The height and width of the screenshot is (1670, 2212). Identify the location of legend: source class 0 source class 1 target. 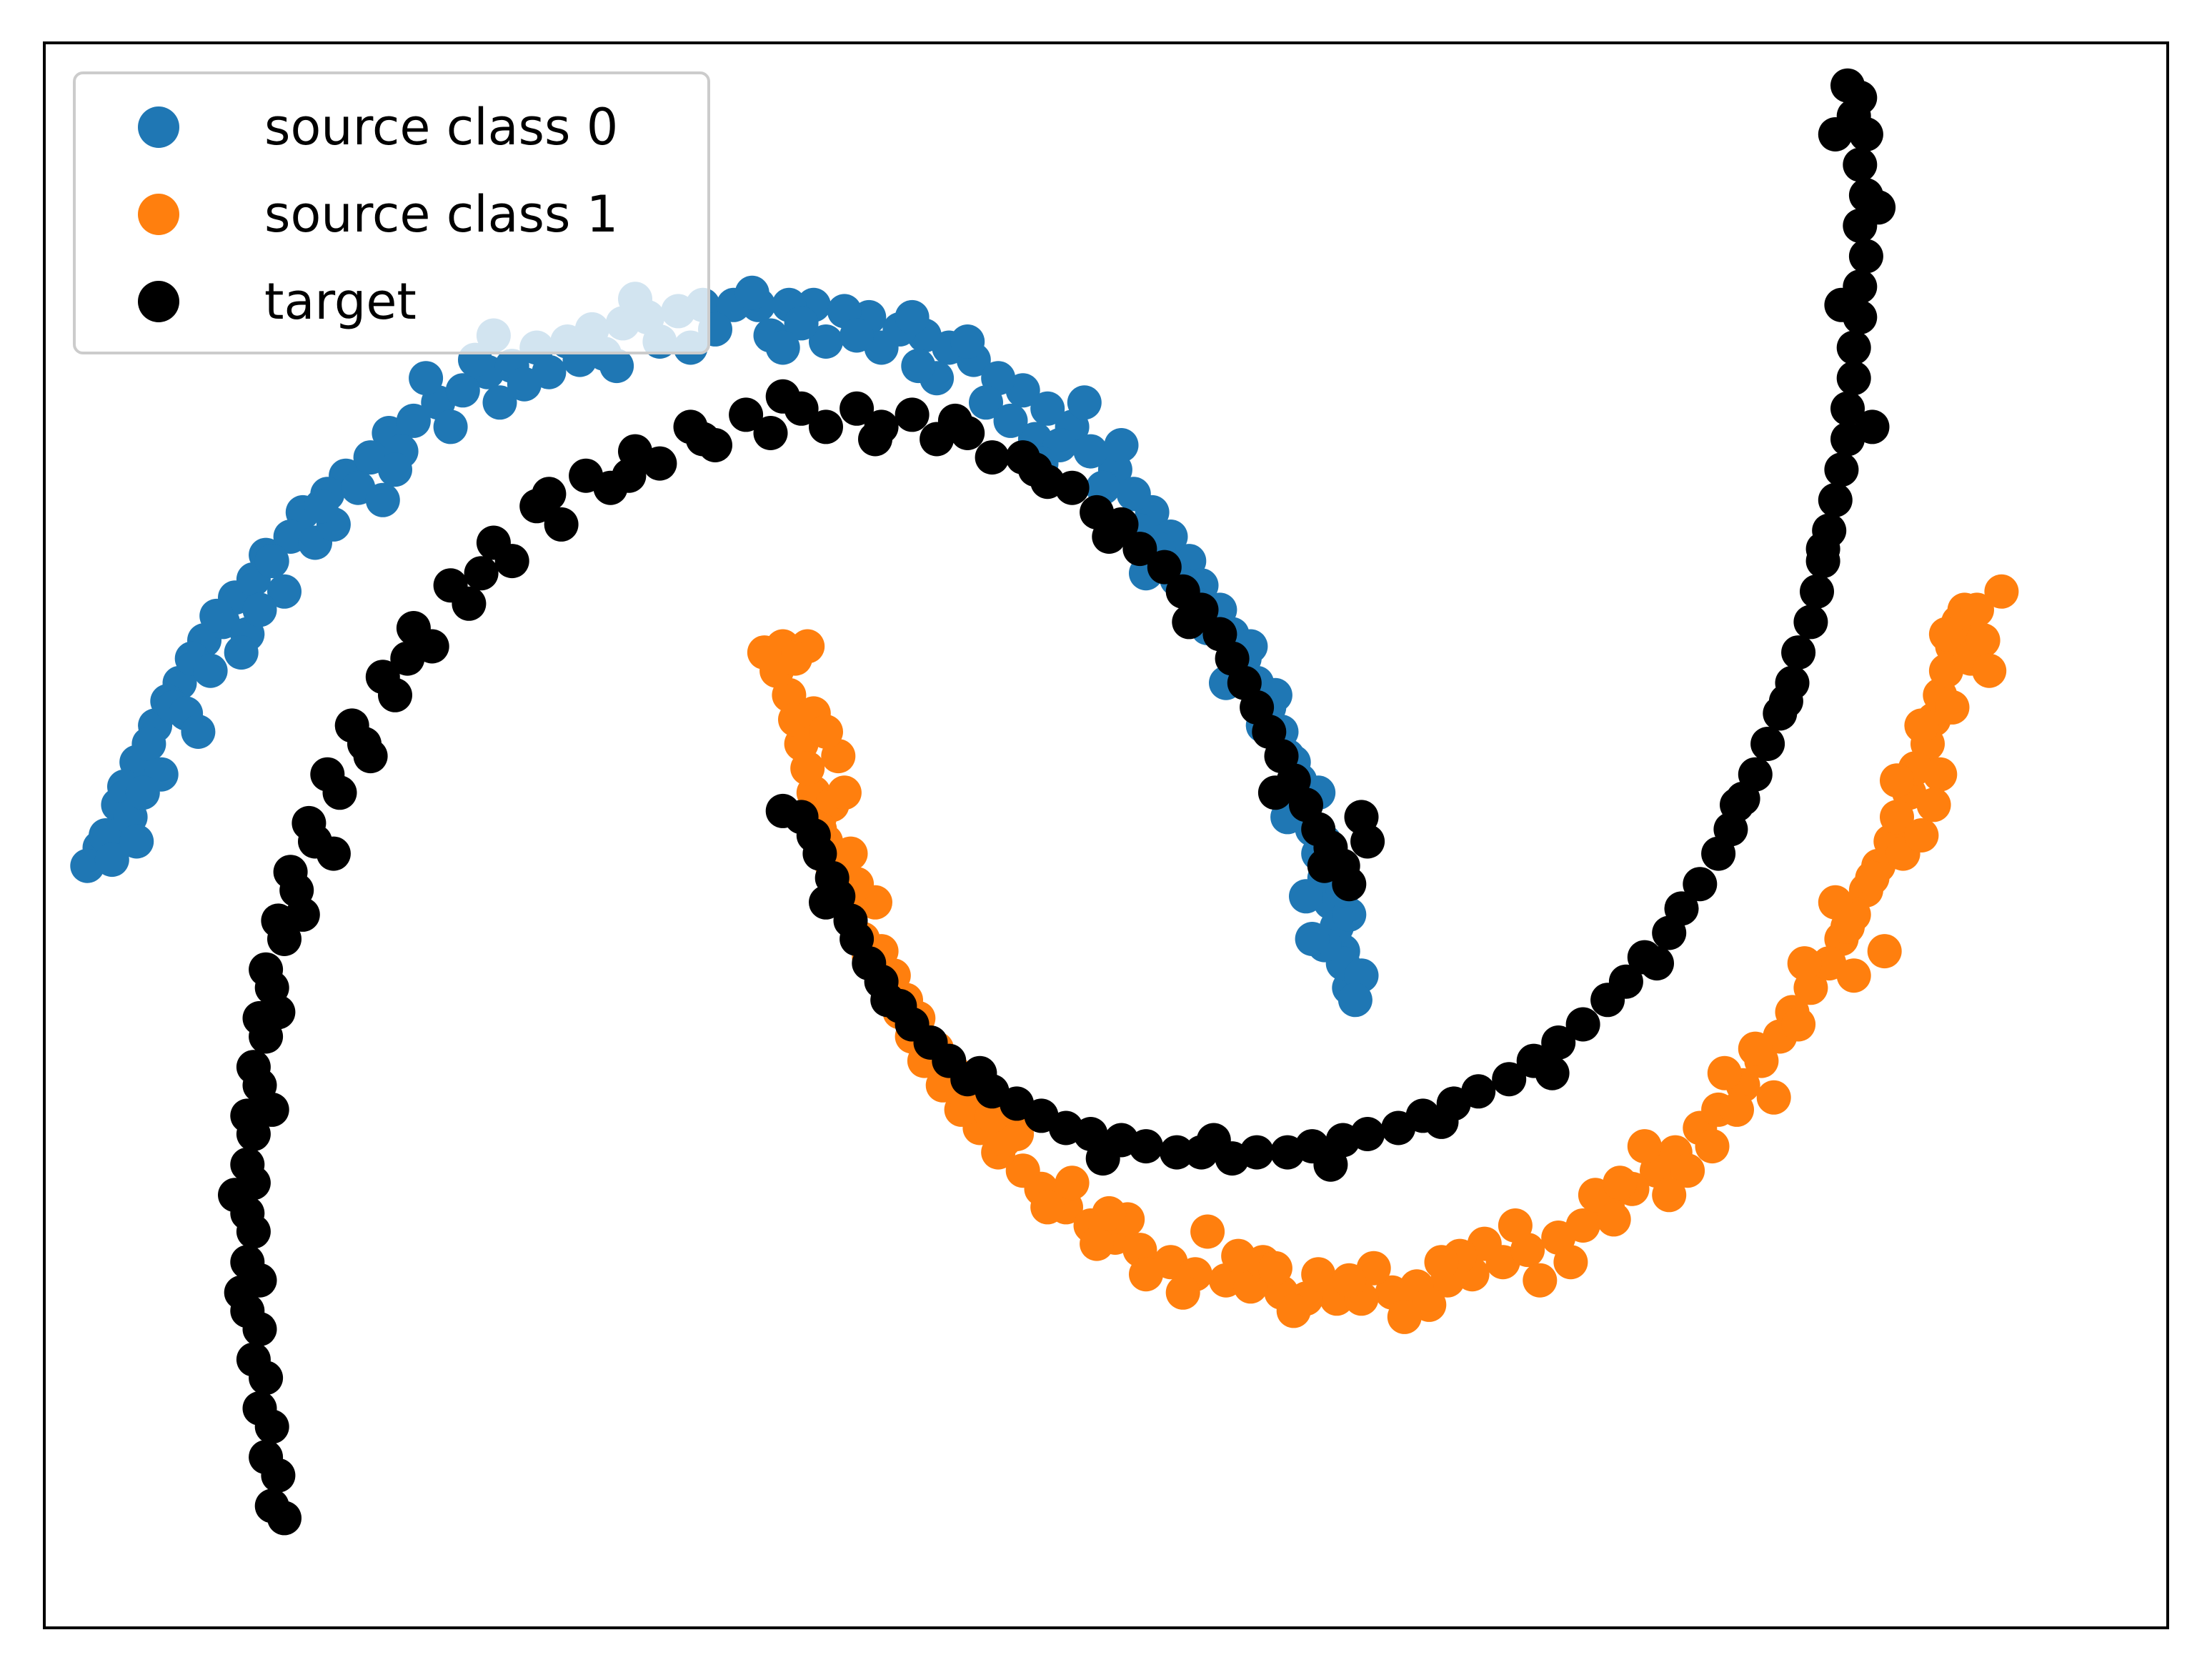
(391, 212).